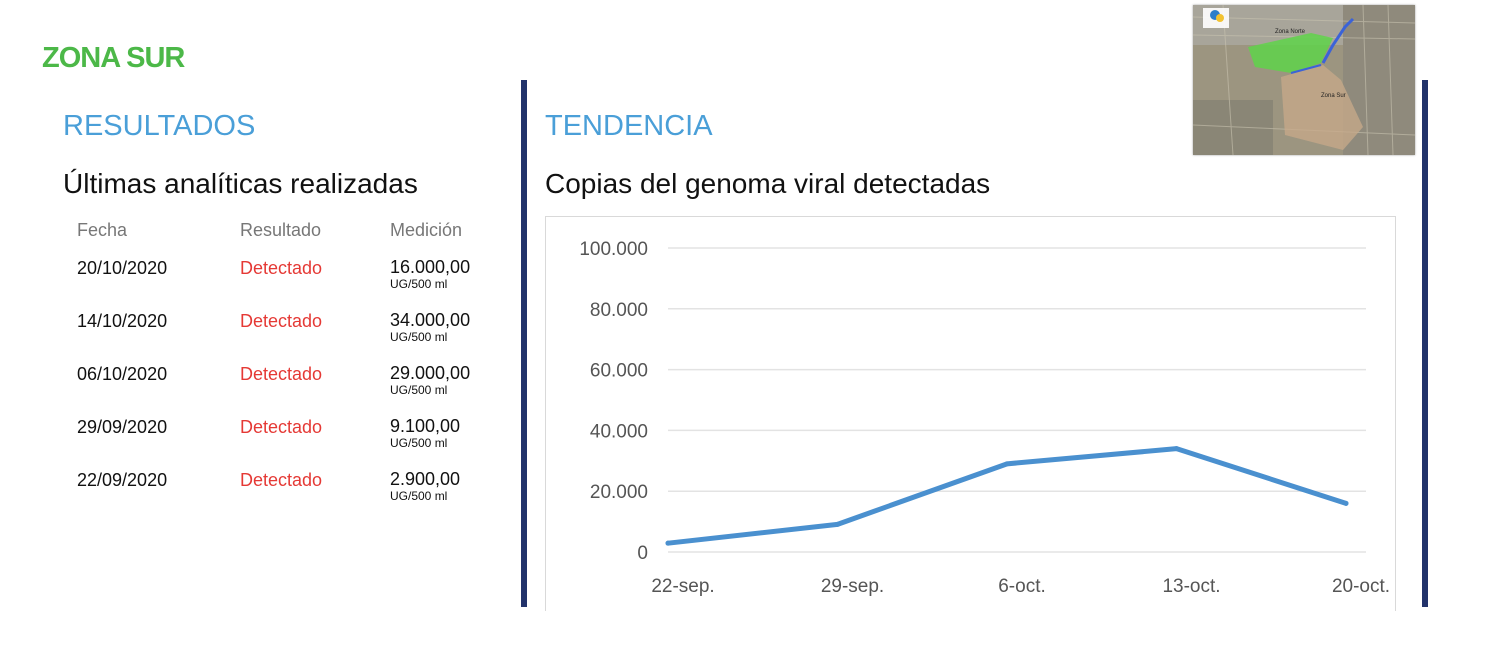 Image resolution: width=1500 pixels, height=650 pixels. Describe the element at coordinates (122, 321) in the screenshot. I see `row-date: 14/10/2020` at that location.